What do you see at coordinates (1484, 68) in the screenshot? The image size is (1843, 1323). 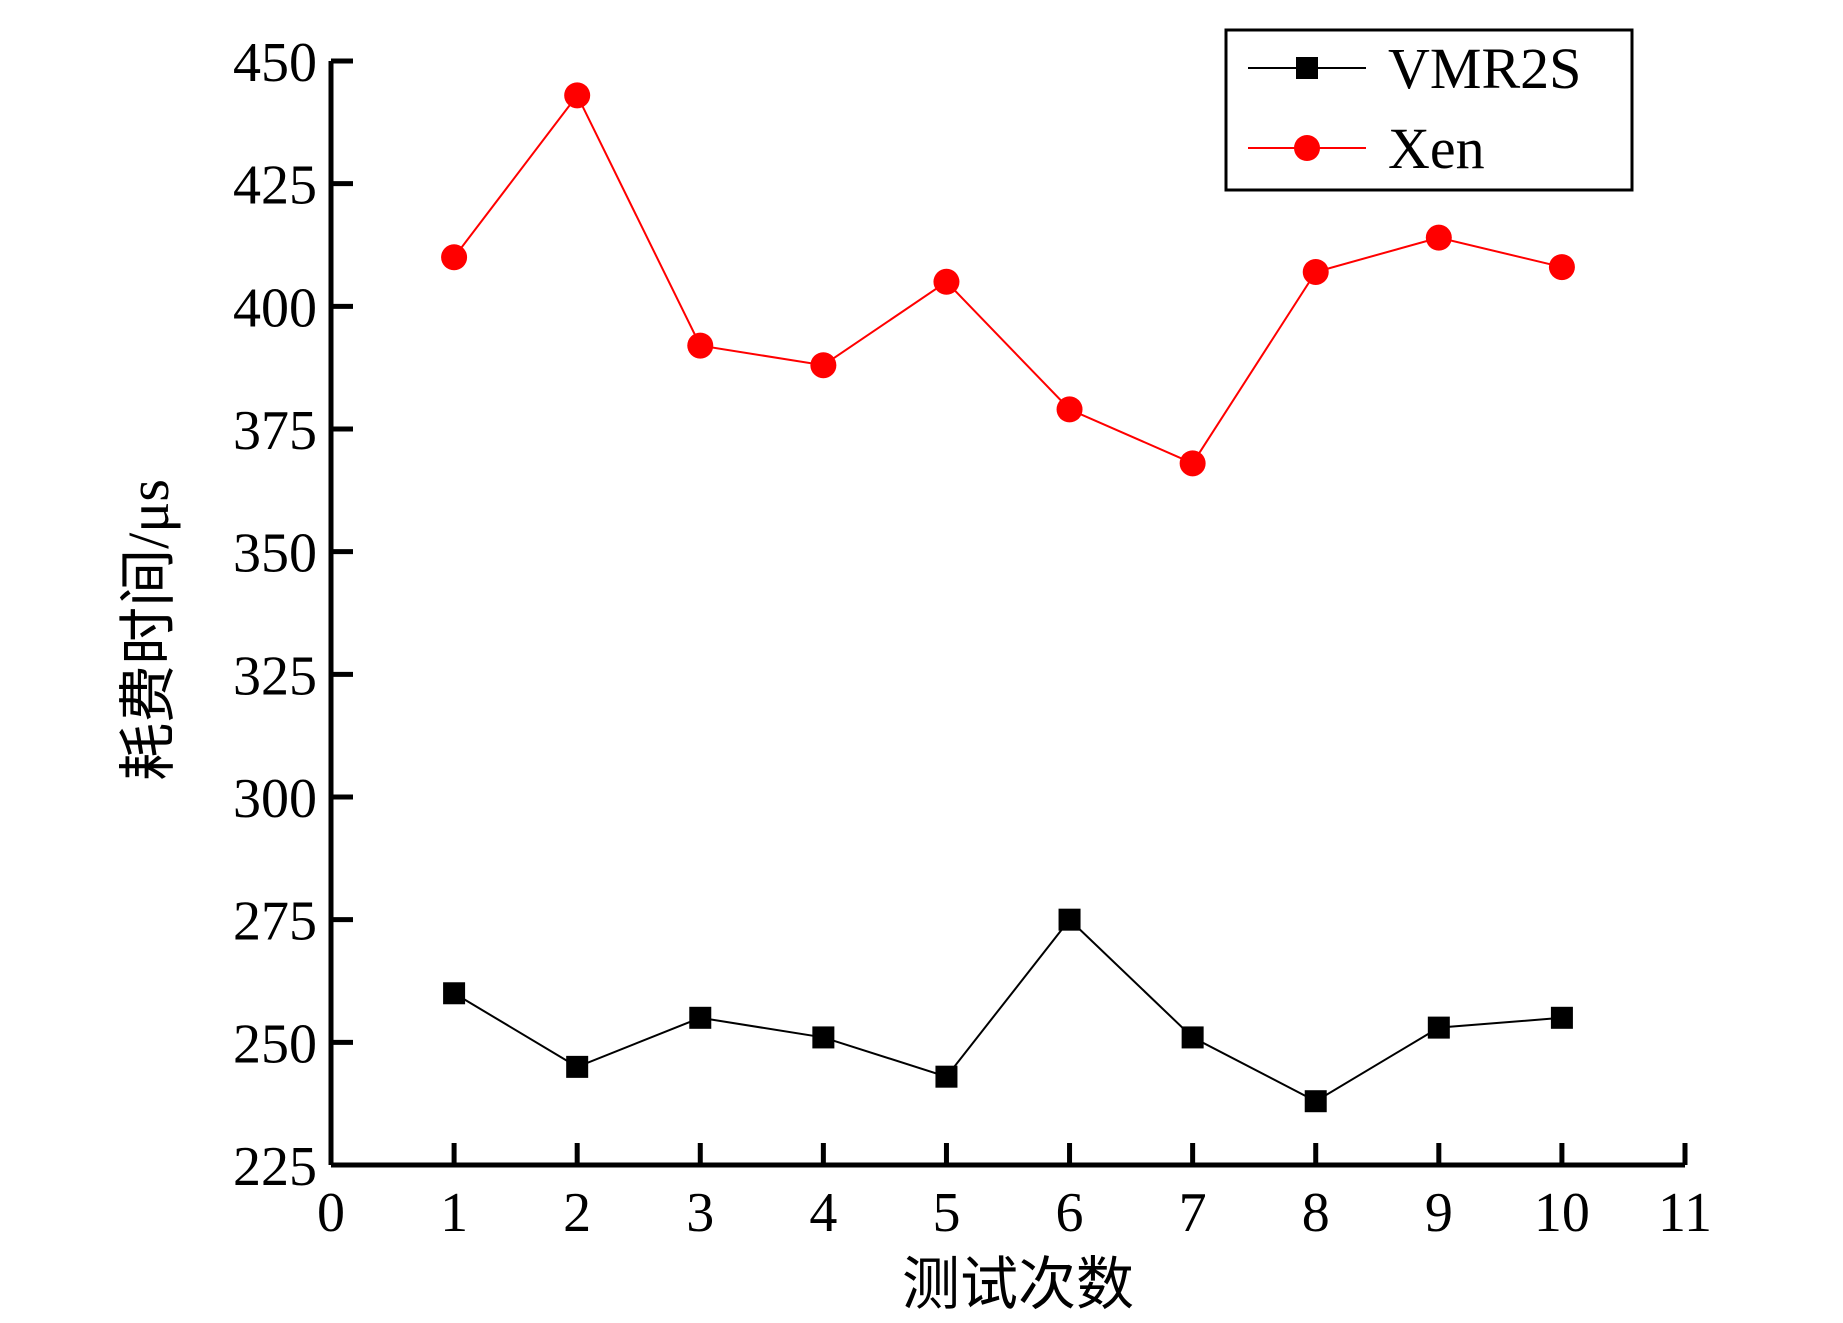 I see `legend-label-vmr2s: VMR2S` at bounding box center [1484, 68].